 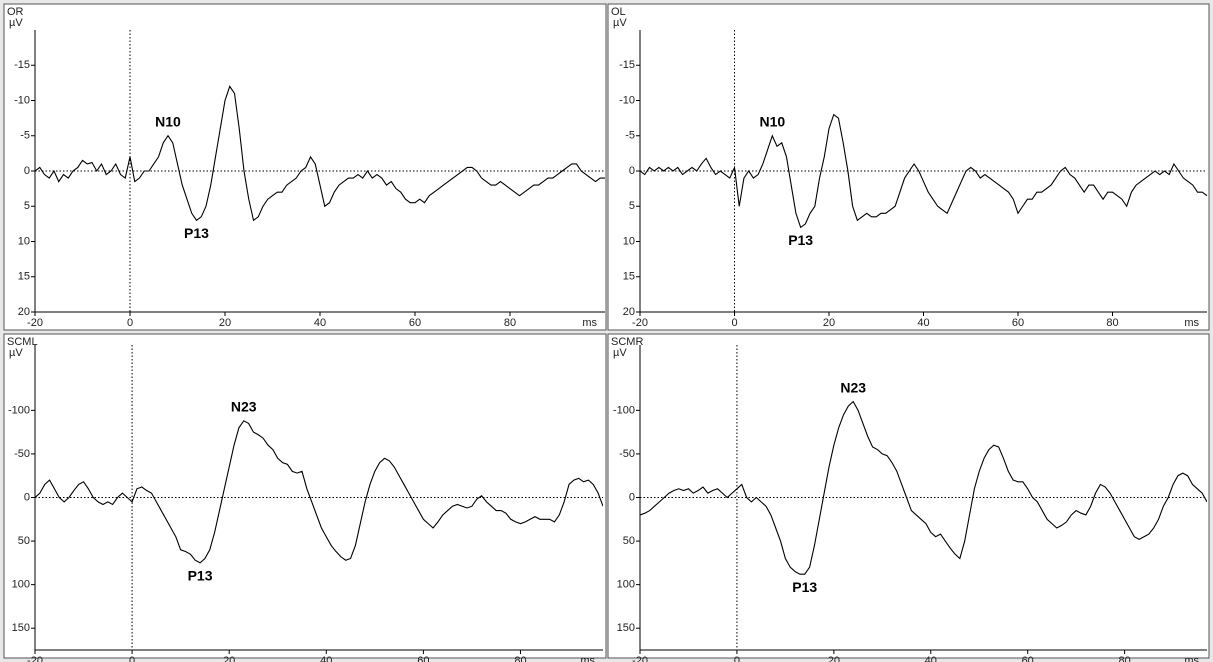 What do you see at coordinates (618, 12) in the screenshot?
I see `panel-title: OL` at bounding box center [618, 12].